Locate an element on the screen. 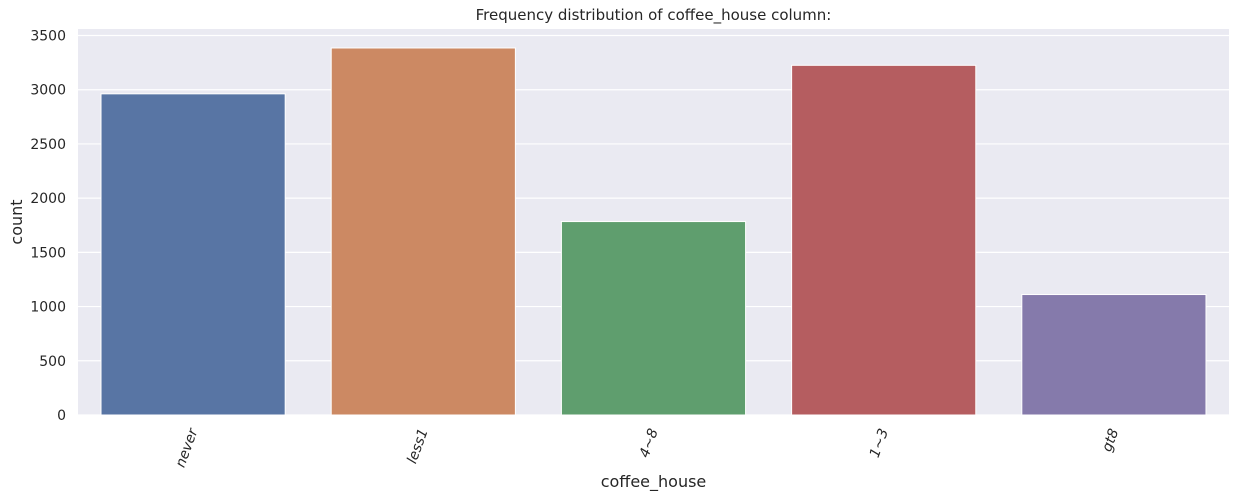 The image size is (1250, 500). x-tick-label: 4~8 is located at coordinates (649, 442).